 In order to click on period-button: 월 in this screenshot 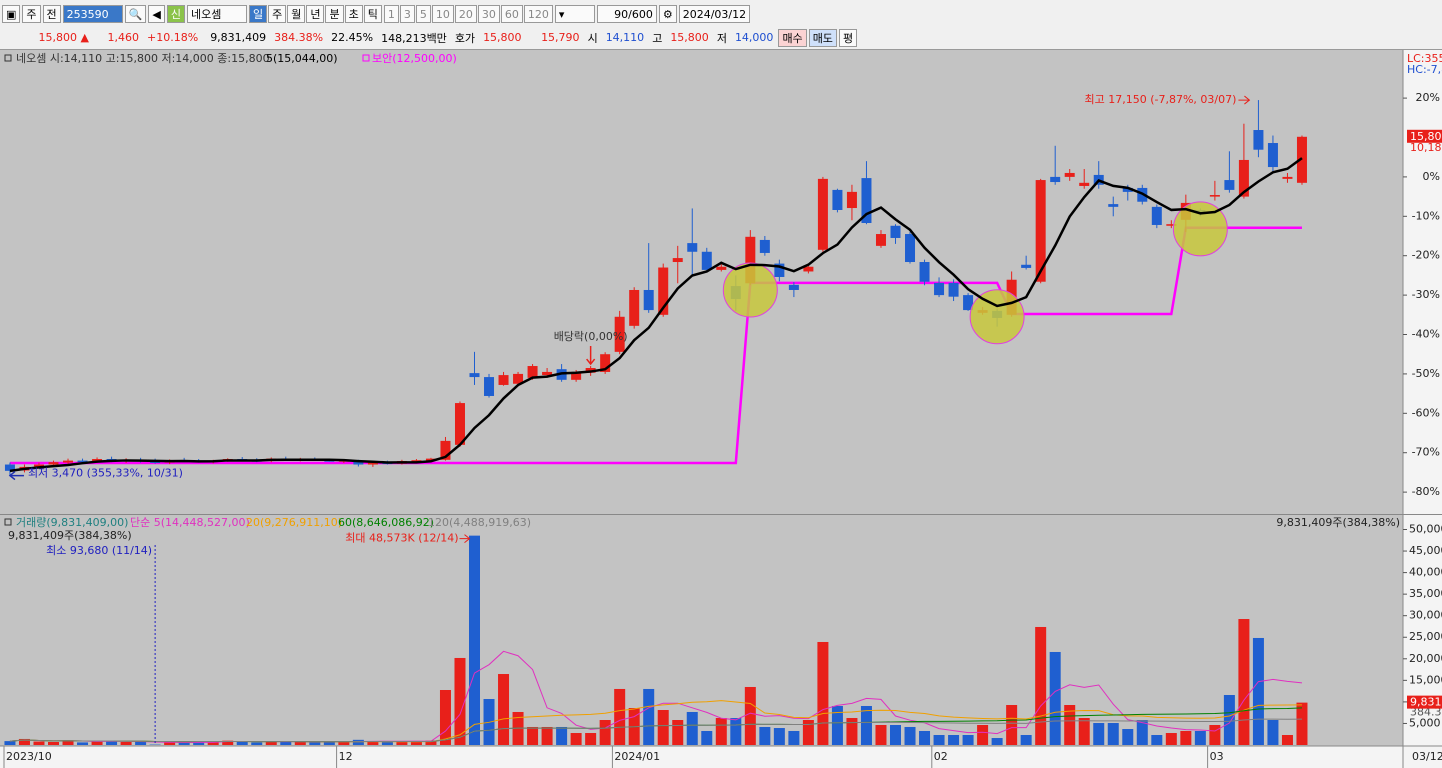, I will do `click(296, 14)`.